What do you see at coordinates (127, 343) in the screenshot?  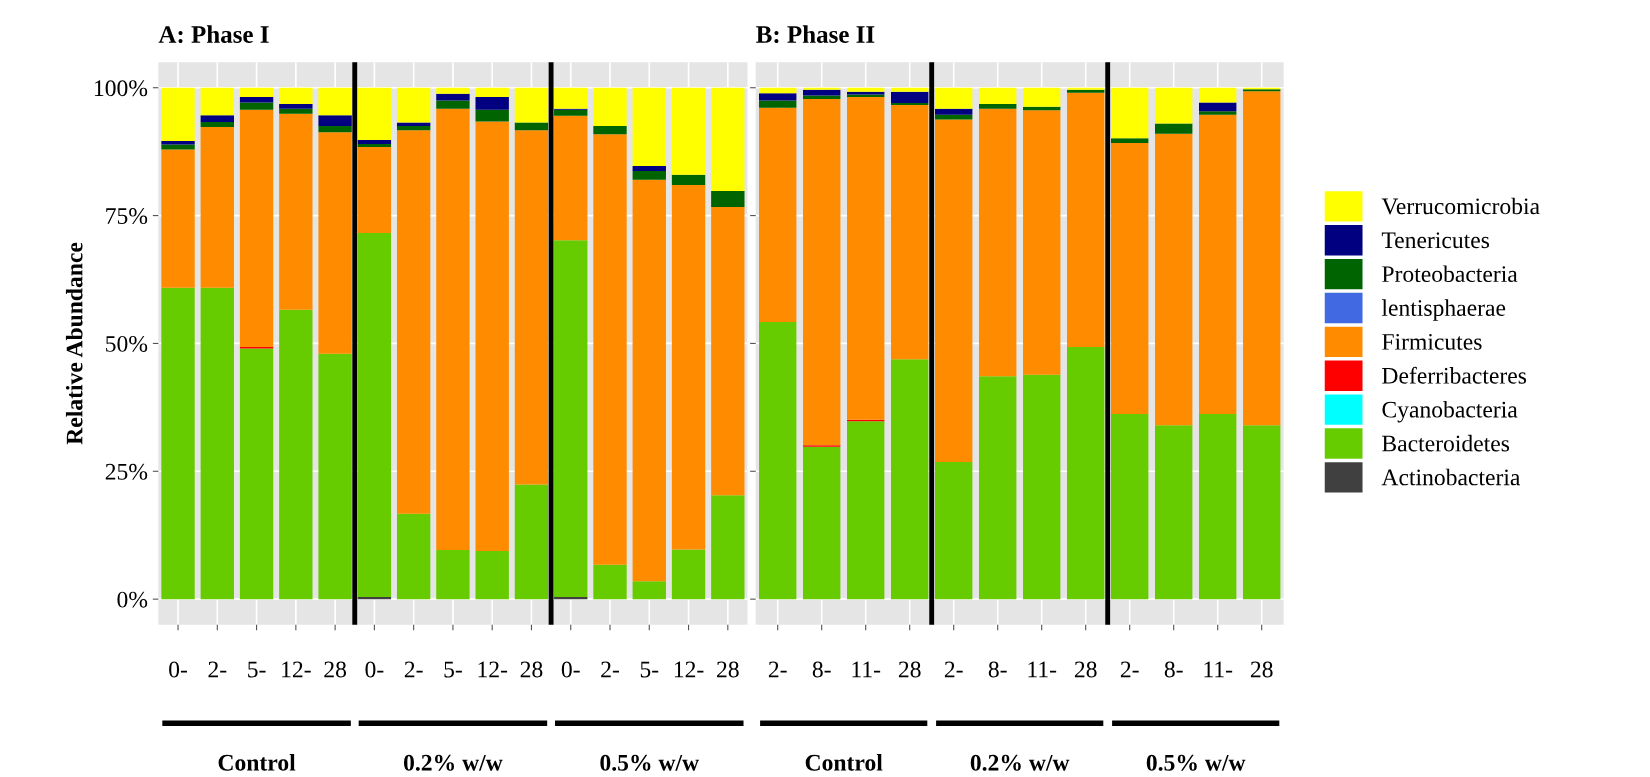 I see `y-tick-label: 50%` at bounding box center [127, 343].